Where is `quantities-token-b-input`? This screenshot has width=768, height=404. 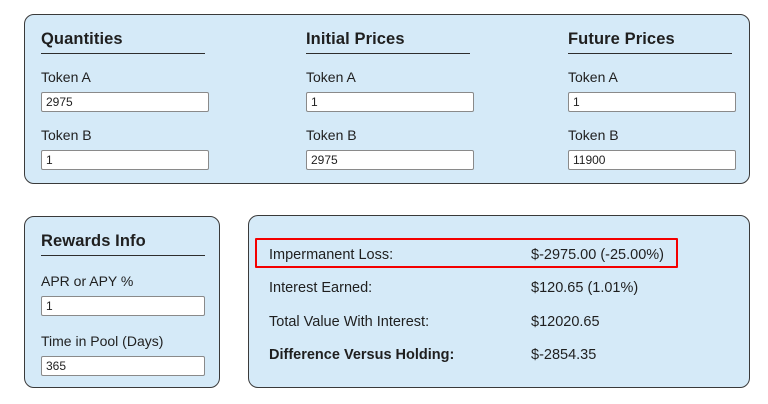
quantities-token-b-input is located at coordinates (125, 160).